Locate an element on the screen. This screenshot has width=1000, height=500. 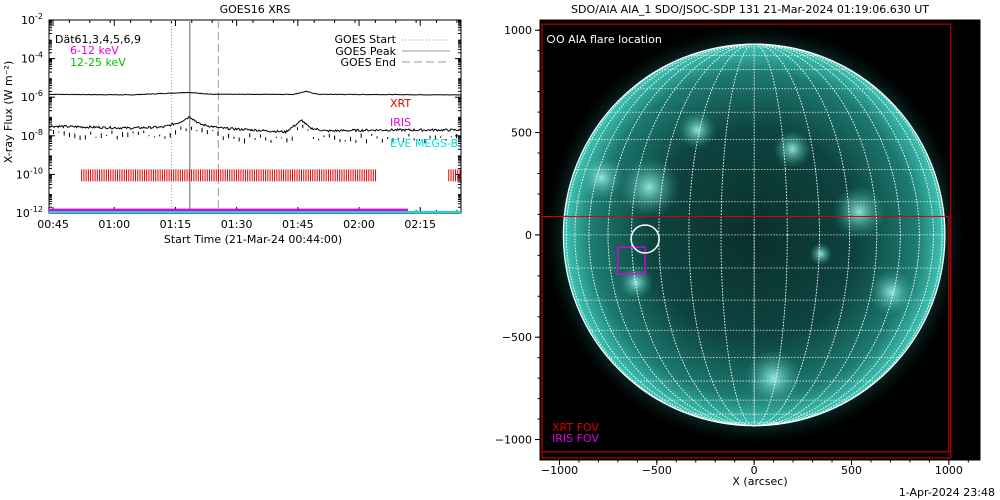
goes-x-tick-label: 01:30 is located at coordinates (237, 224).